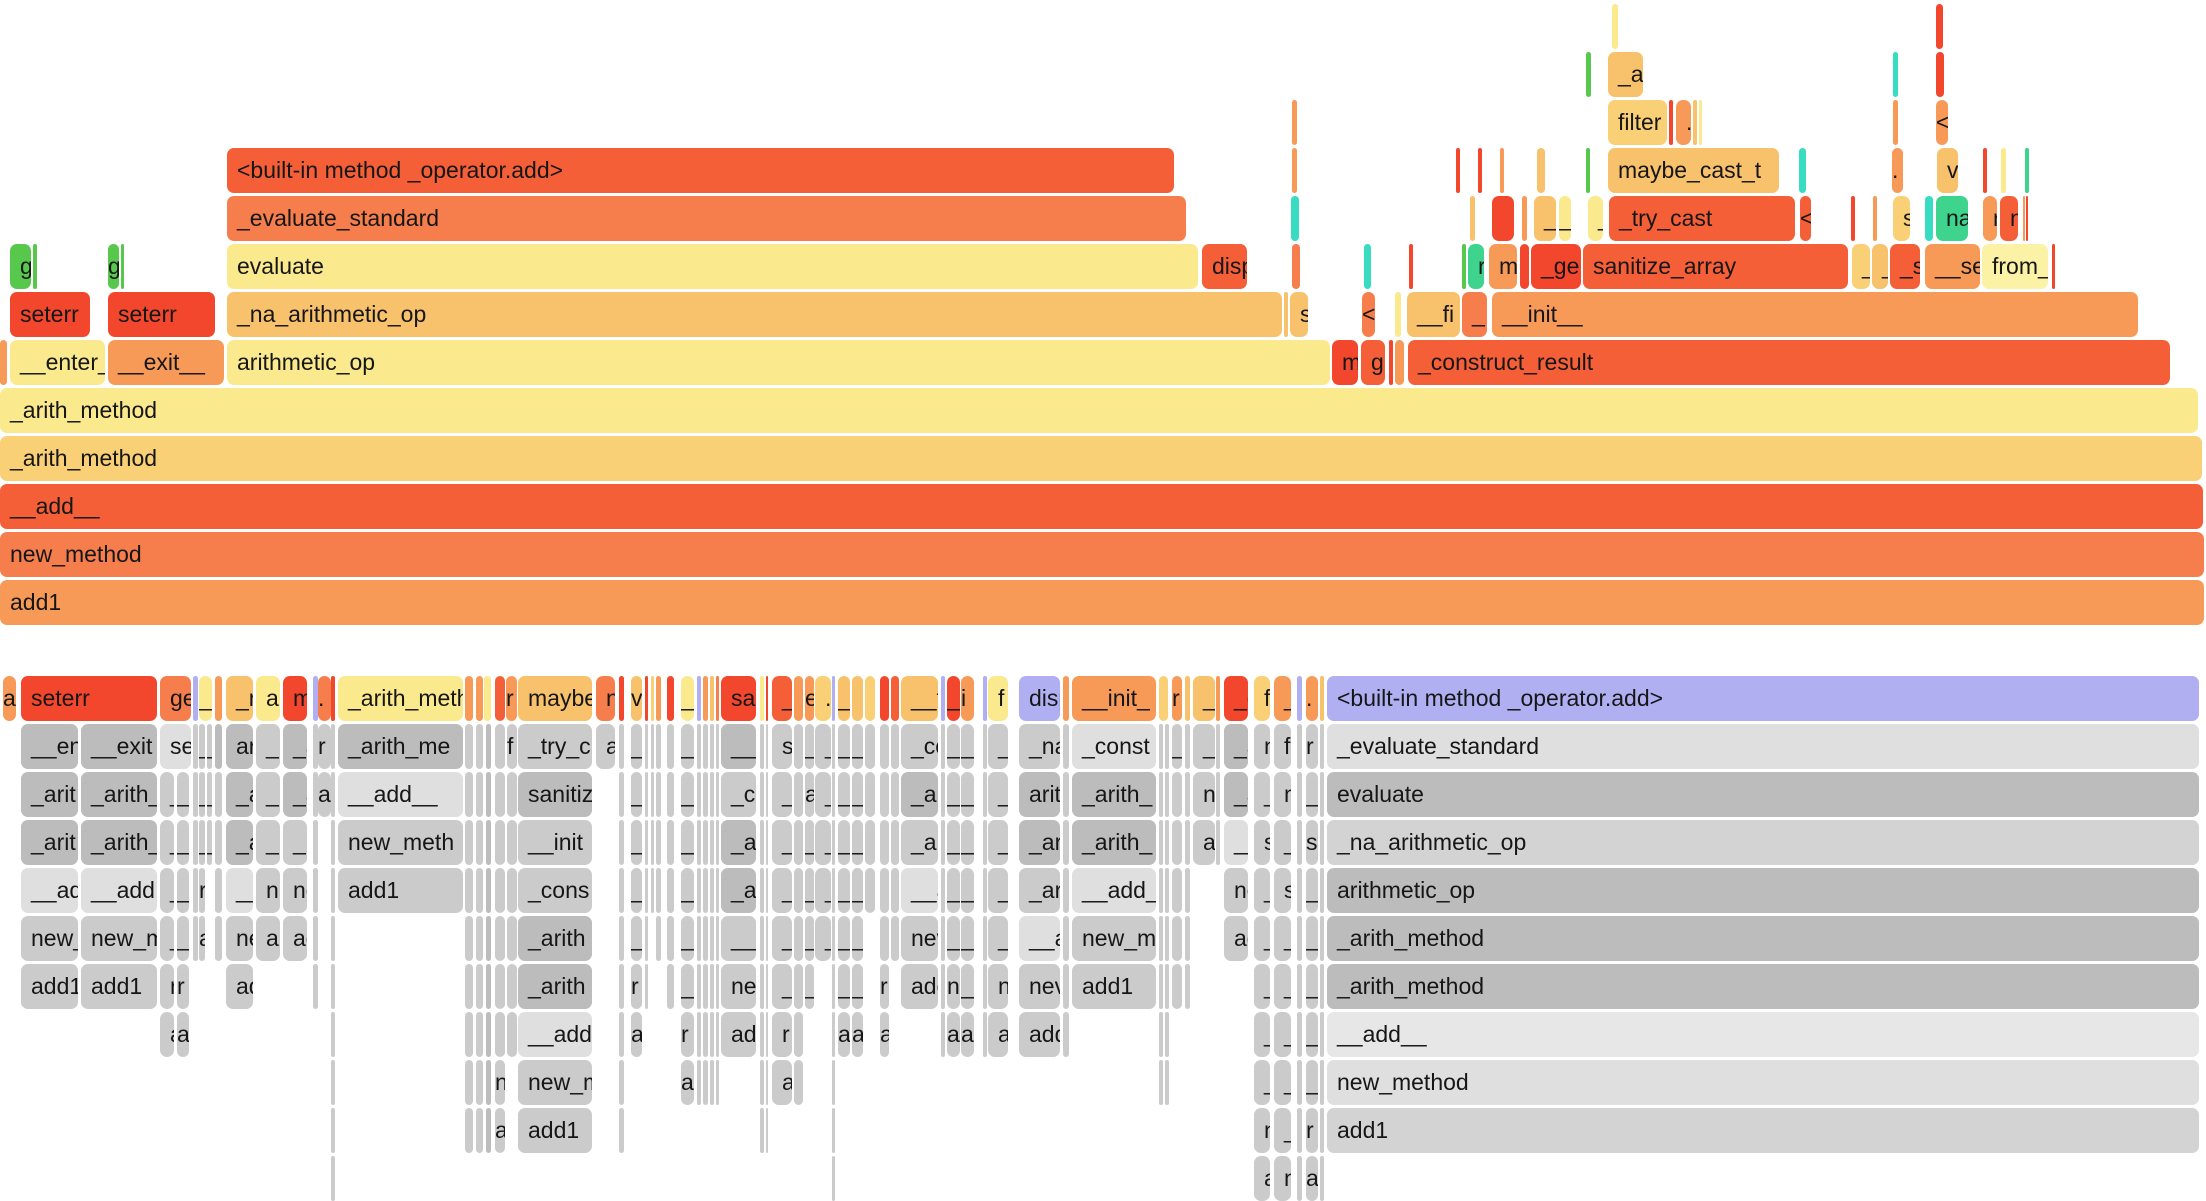 The height and width of the screenshot is (1201, 2206). What do you see at coordinates (555, 698) in the screenshot?
I see `frame-box: maybe_` at bounding box center [555, 698].